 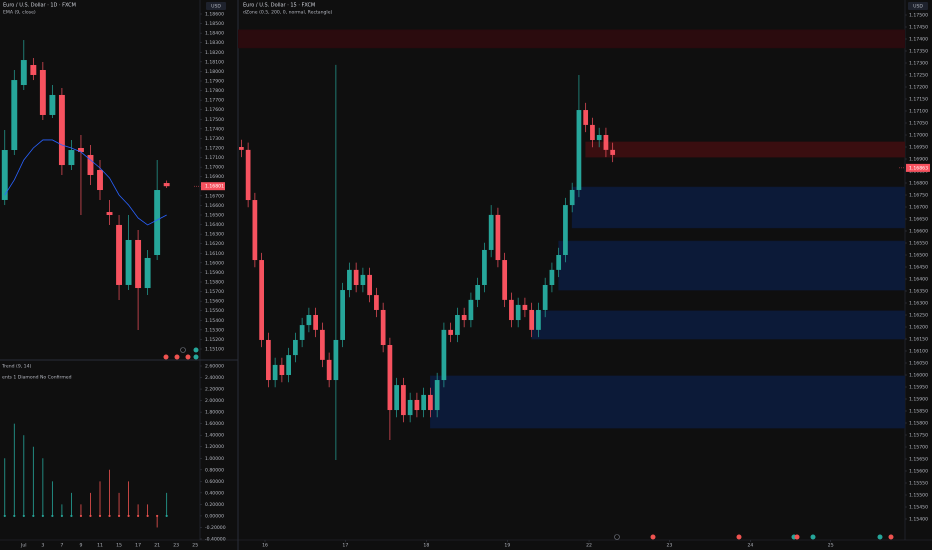 What do you see at coordinates (918, 167) in the screenshot?
I see `last-price-box` at bounding box center [918, 167].